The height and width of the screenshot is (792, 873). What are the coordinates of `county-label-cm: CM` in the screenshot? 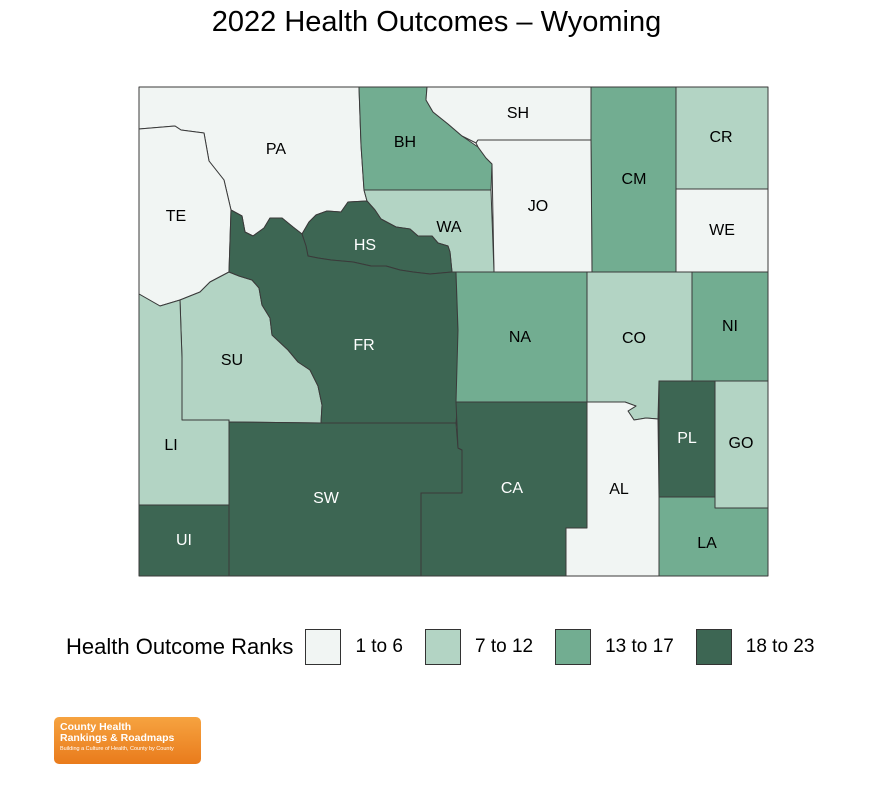 It's located at (634, 179).